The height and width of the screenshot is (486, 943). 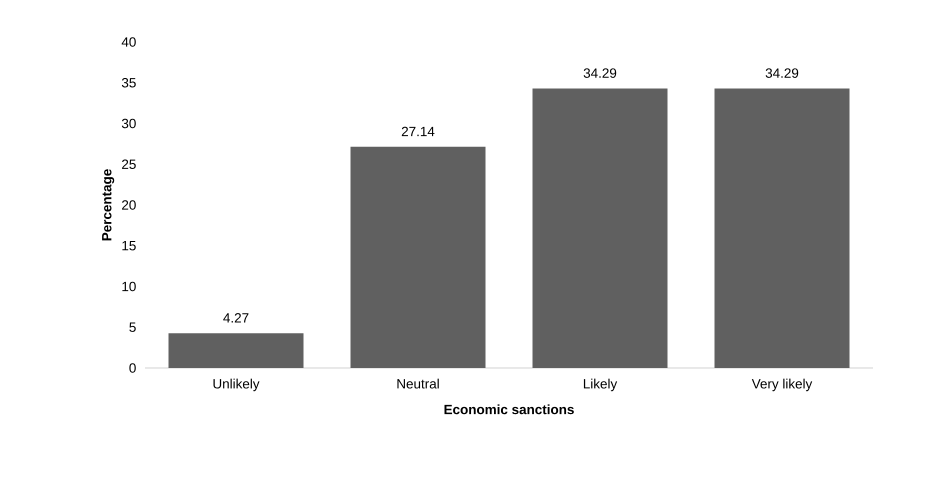 I want to click on y-tick-label: 10, so click(x=129, y=287).